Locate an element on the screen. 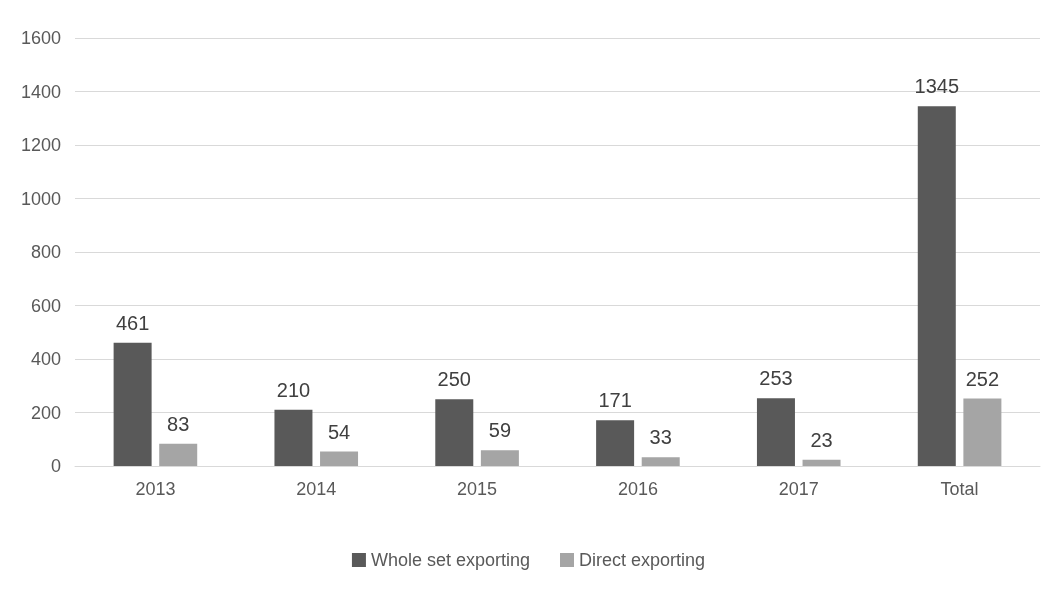  y-tick-label: 400 is located at coordinates (45, 359).